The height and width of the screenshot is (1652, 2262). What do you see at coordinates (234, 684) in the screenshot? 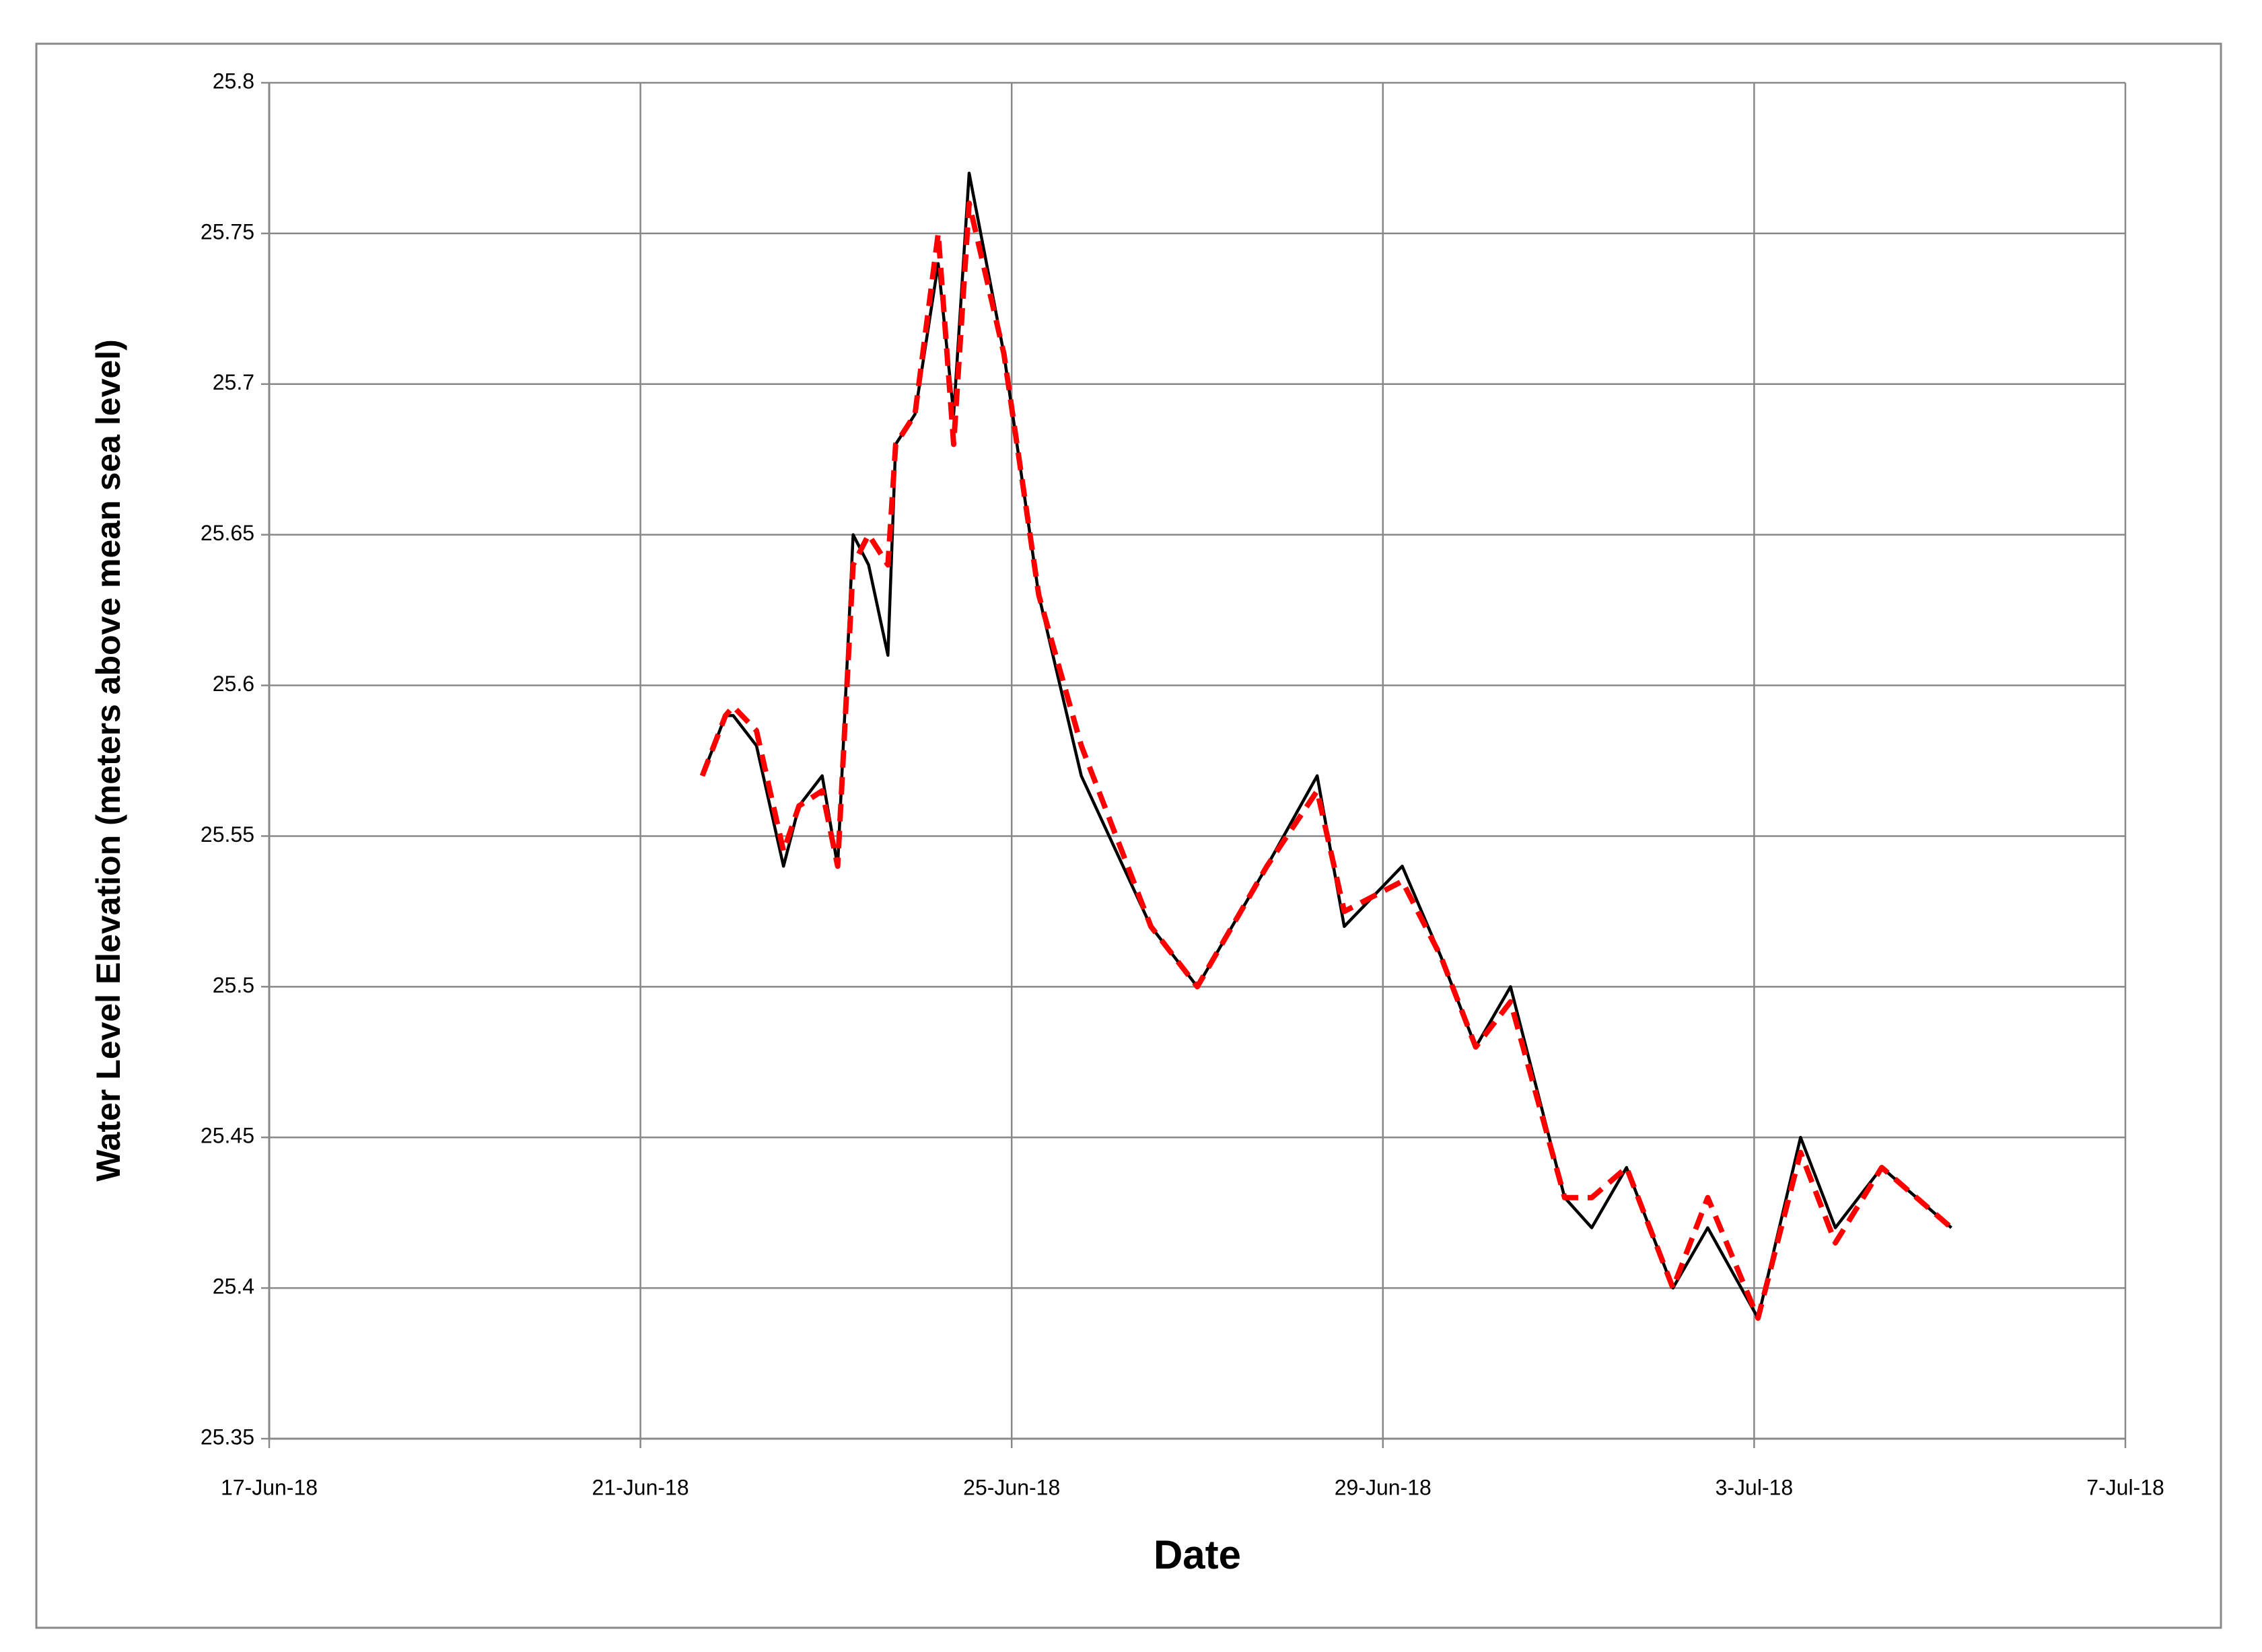
I see `y-tick-label: 25.6` at bounding box center [234, 684].